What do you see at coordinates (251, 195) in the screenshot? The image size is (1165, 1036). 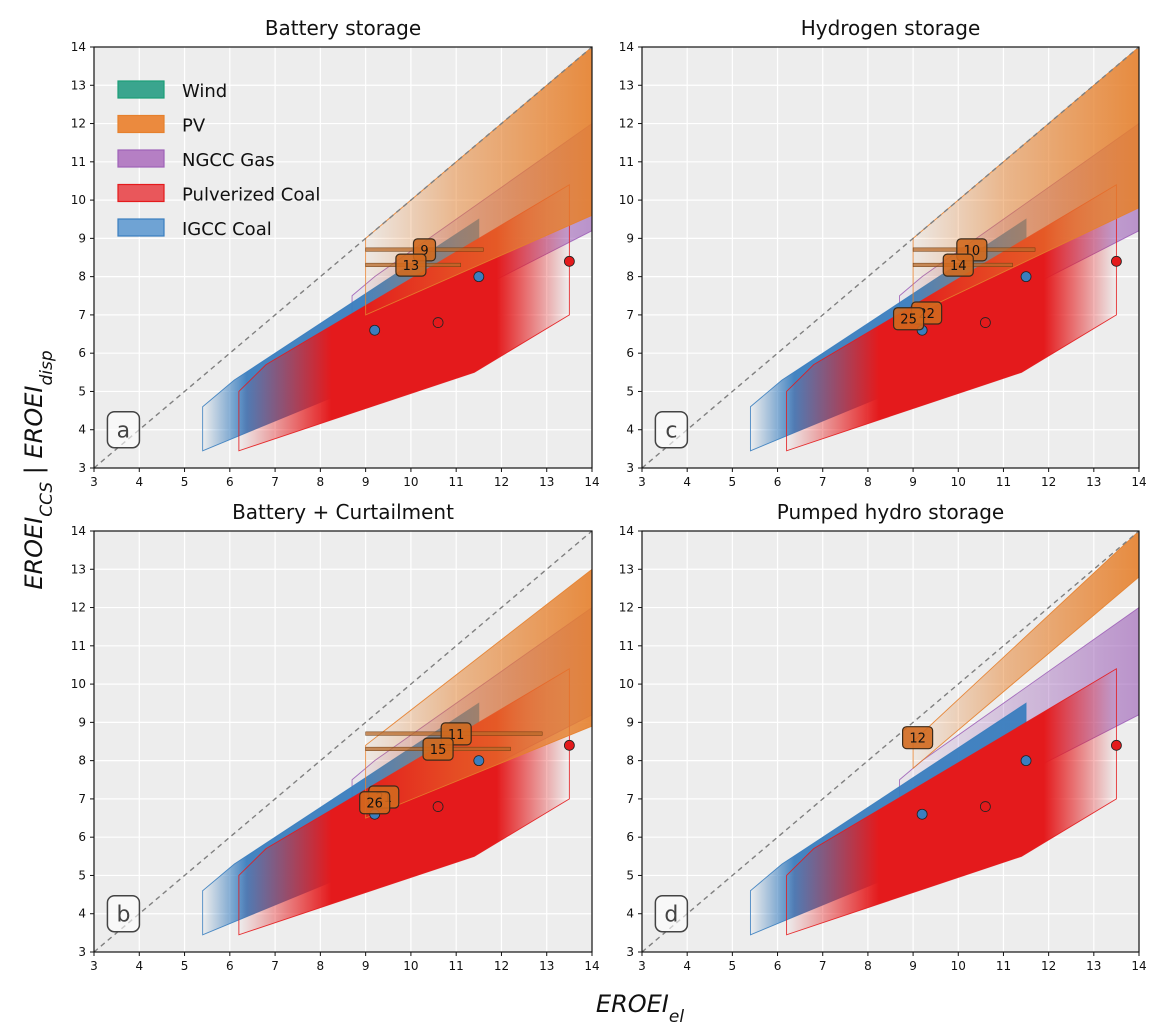 I see `legend-label: Pulverized Coal` at bounding box center [251, 195].